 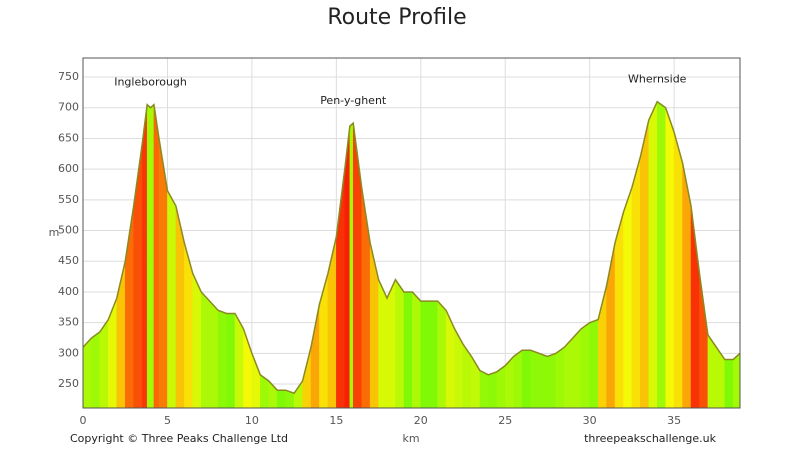 I want to click on x-tick-label: 20, so click(x=421, y=420).